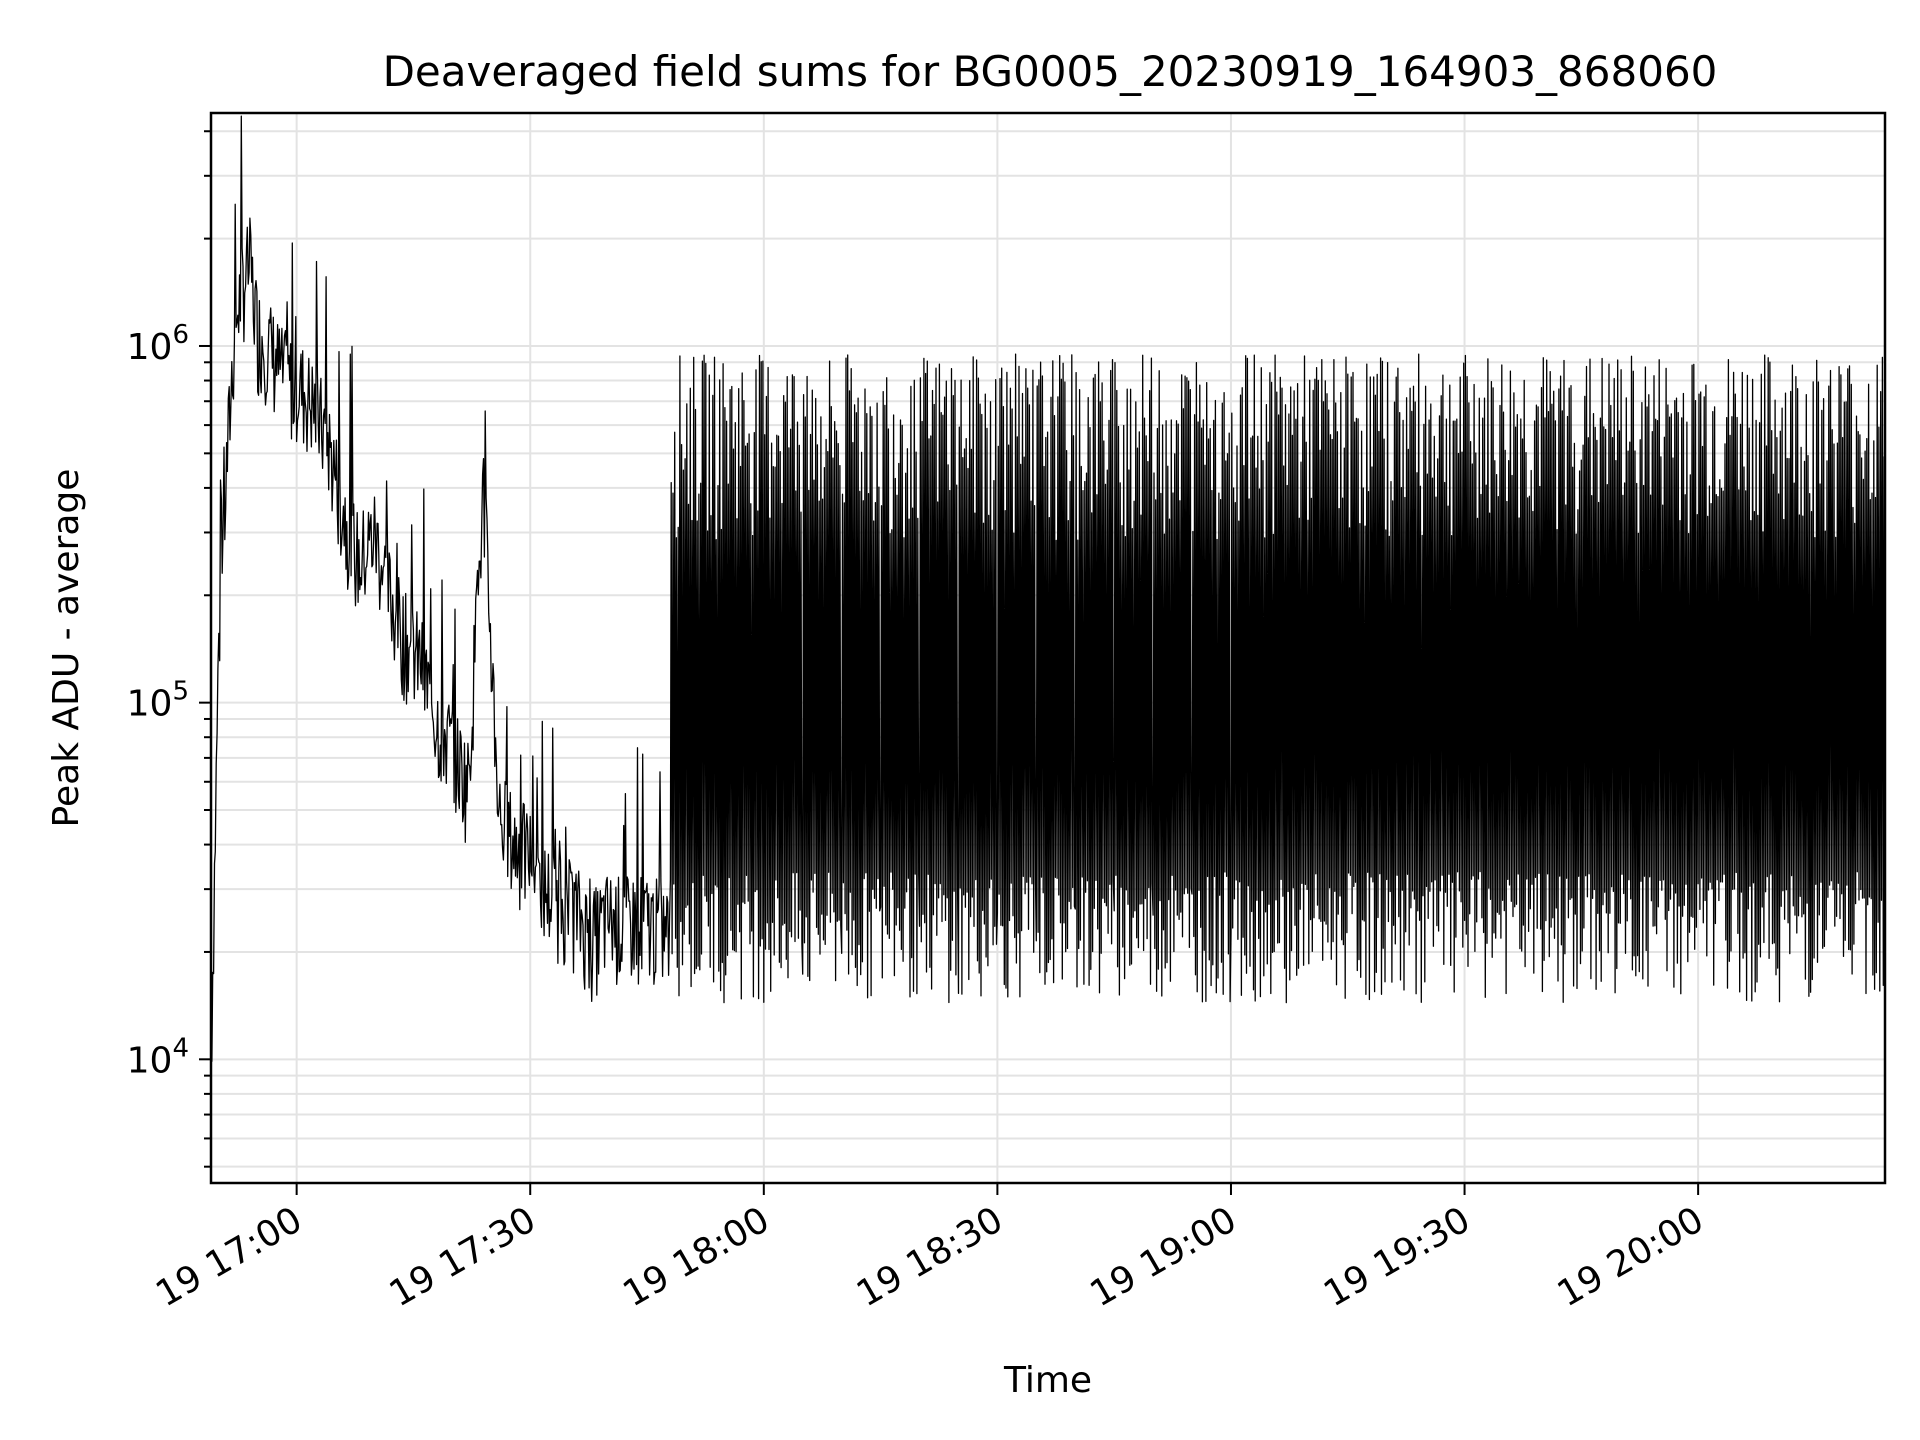 Image resolution: width=1920 pixels, height=1440 pixels. What do you see at coordinates (1631, 1257) in the screenshot?
I see `x-tick-label: 19 20:00` at bounding box center [1631, 1257].